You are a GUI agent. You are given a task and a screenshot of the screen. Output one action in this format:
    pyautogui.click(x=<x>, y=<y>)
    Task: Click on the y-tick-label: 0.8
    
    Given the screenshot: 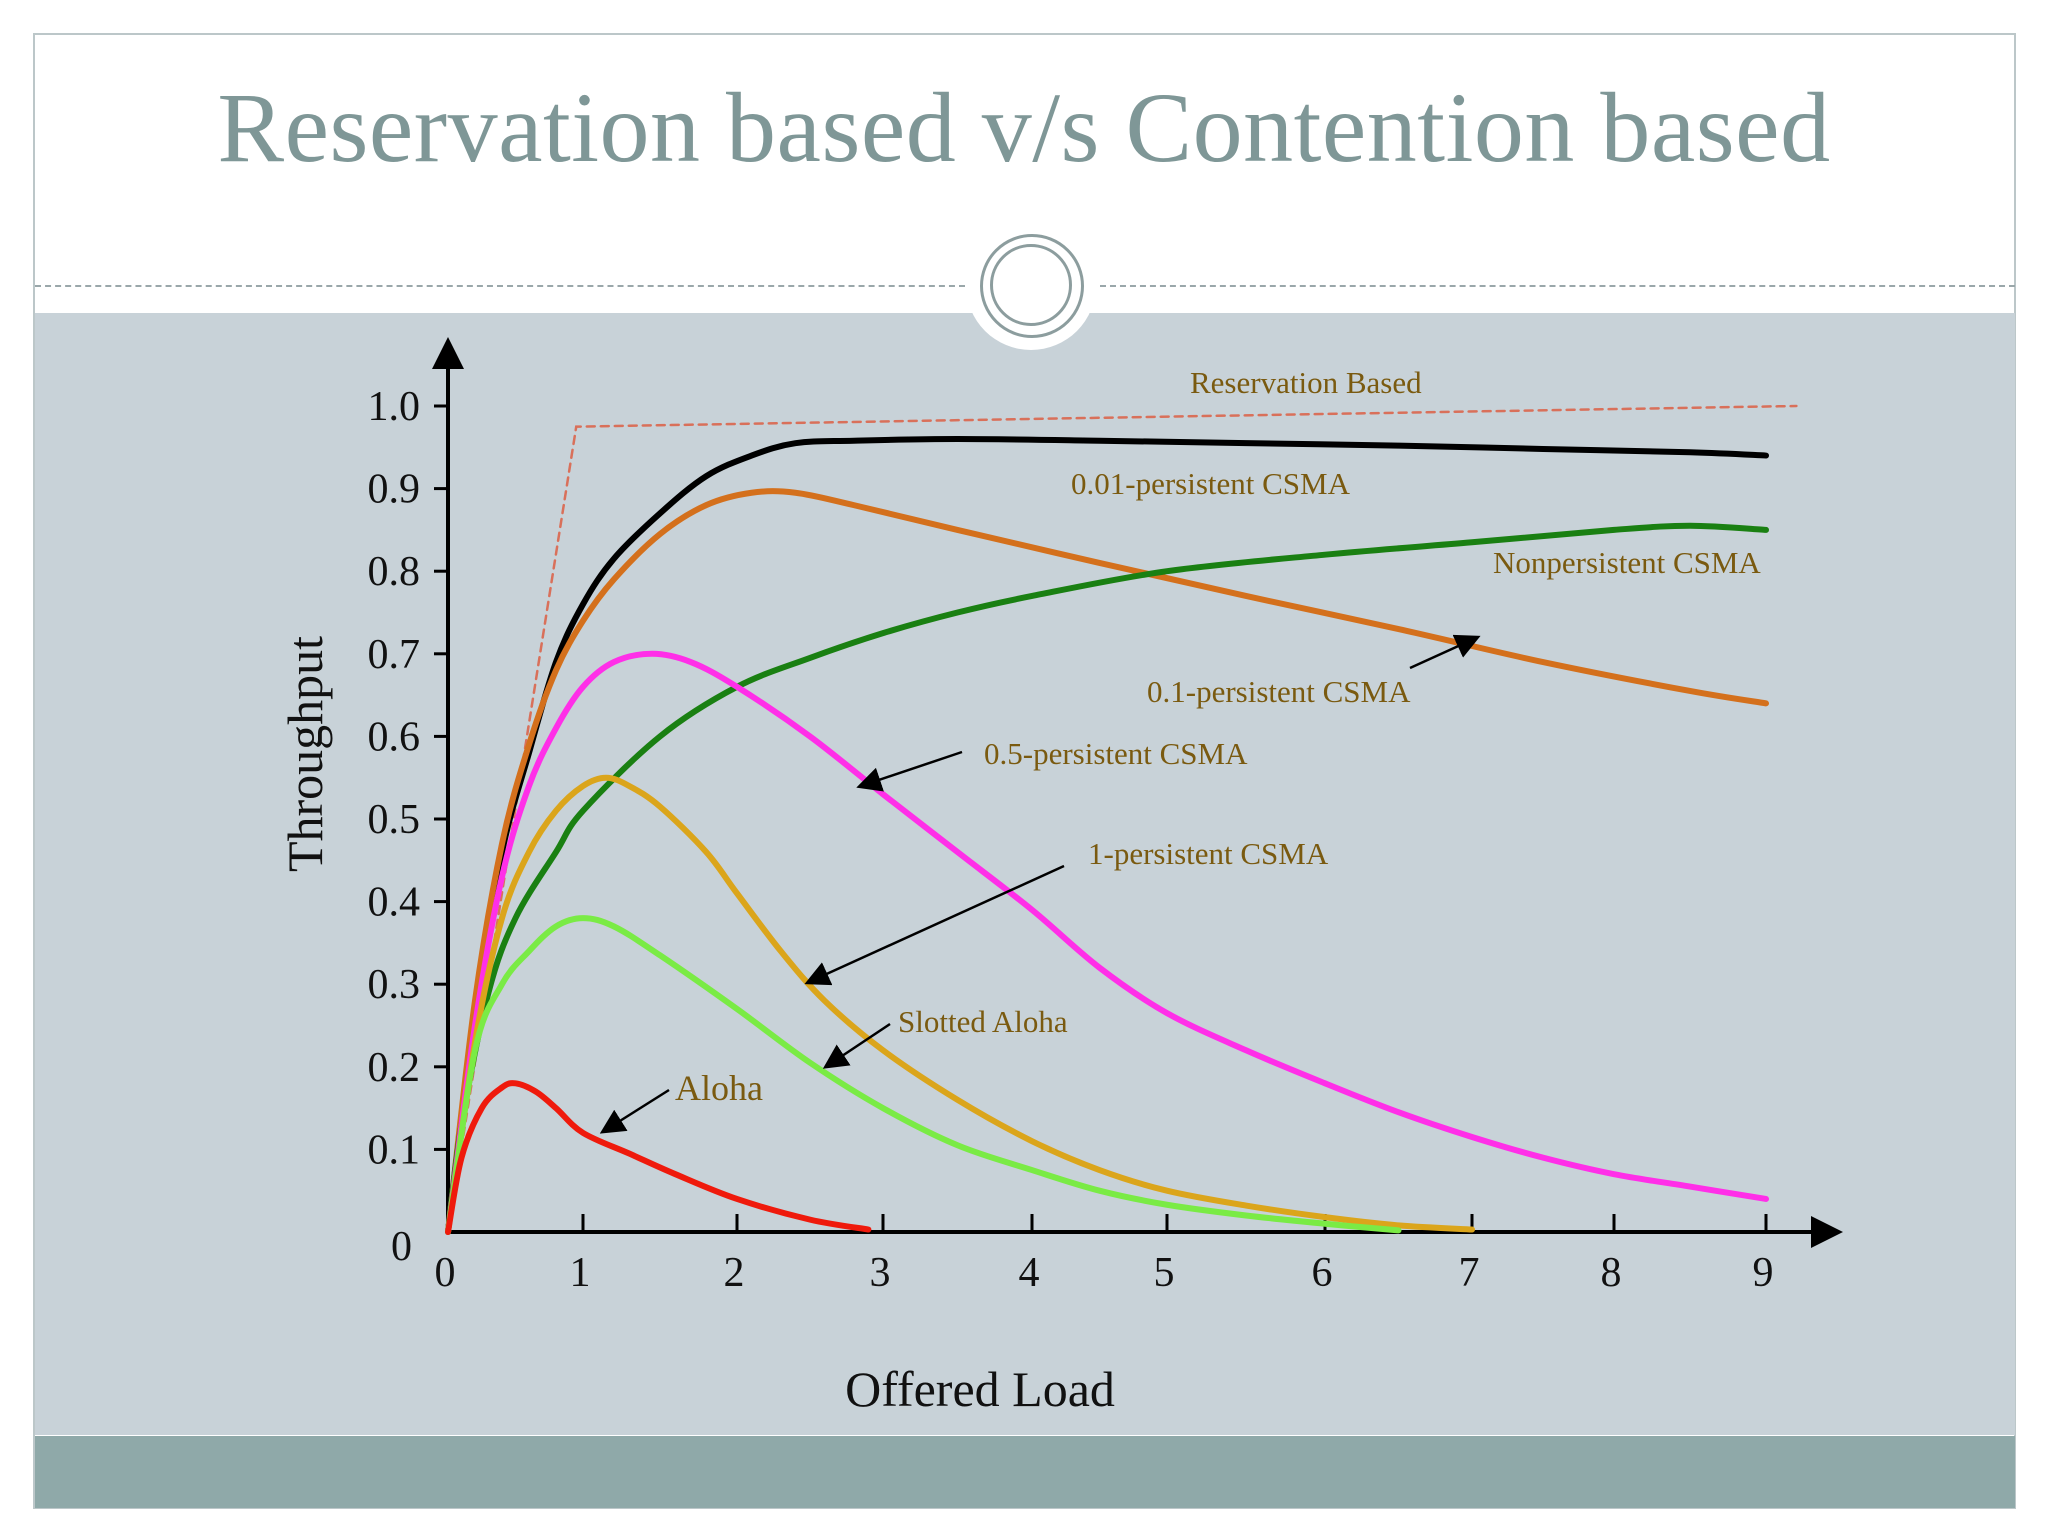 What is the action you would take?
    pyautogui.click(x=394, y=572)
    